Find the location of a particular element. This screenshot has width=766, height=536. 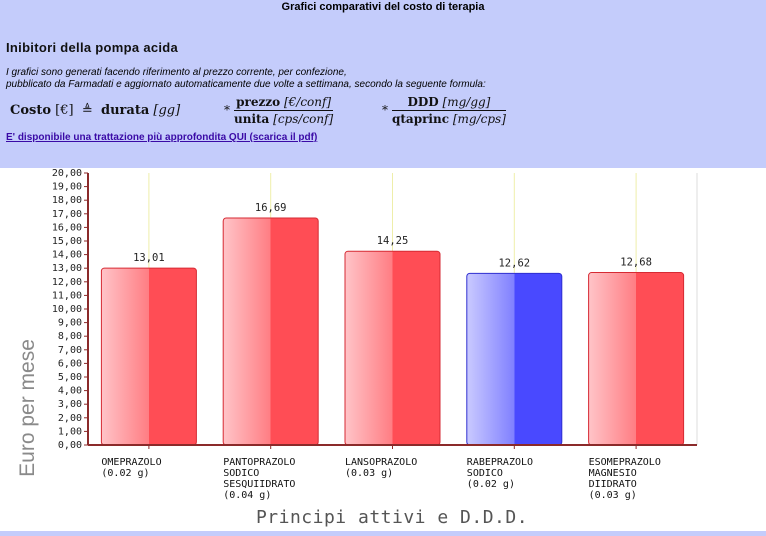

y-axis-label: Euro per mese is located at coordinates (27, 408).